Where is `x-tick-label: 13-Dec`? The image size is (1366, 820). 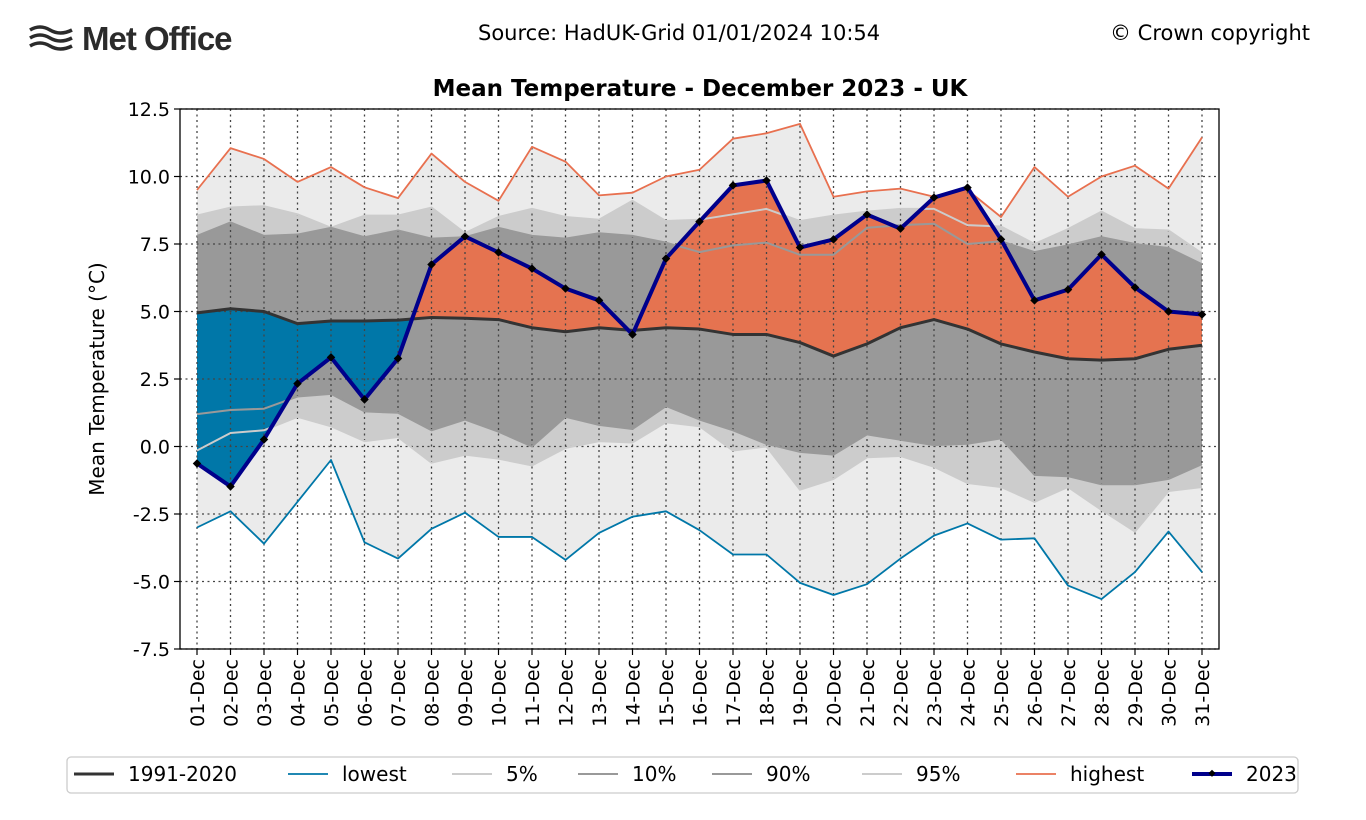 x-tick-label: 13-Dec is located at coordinates (600, 693).